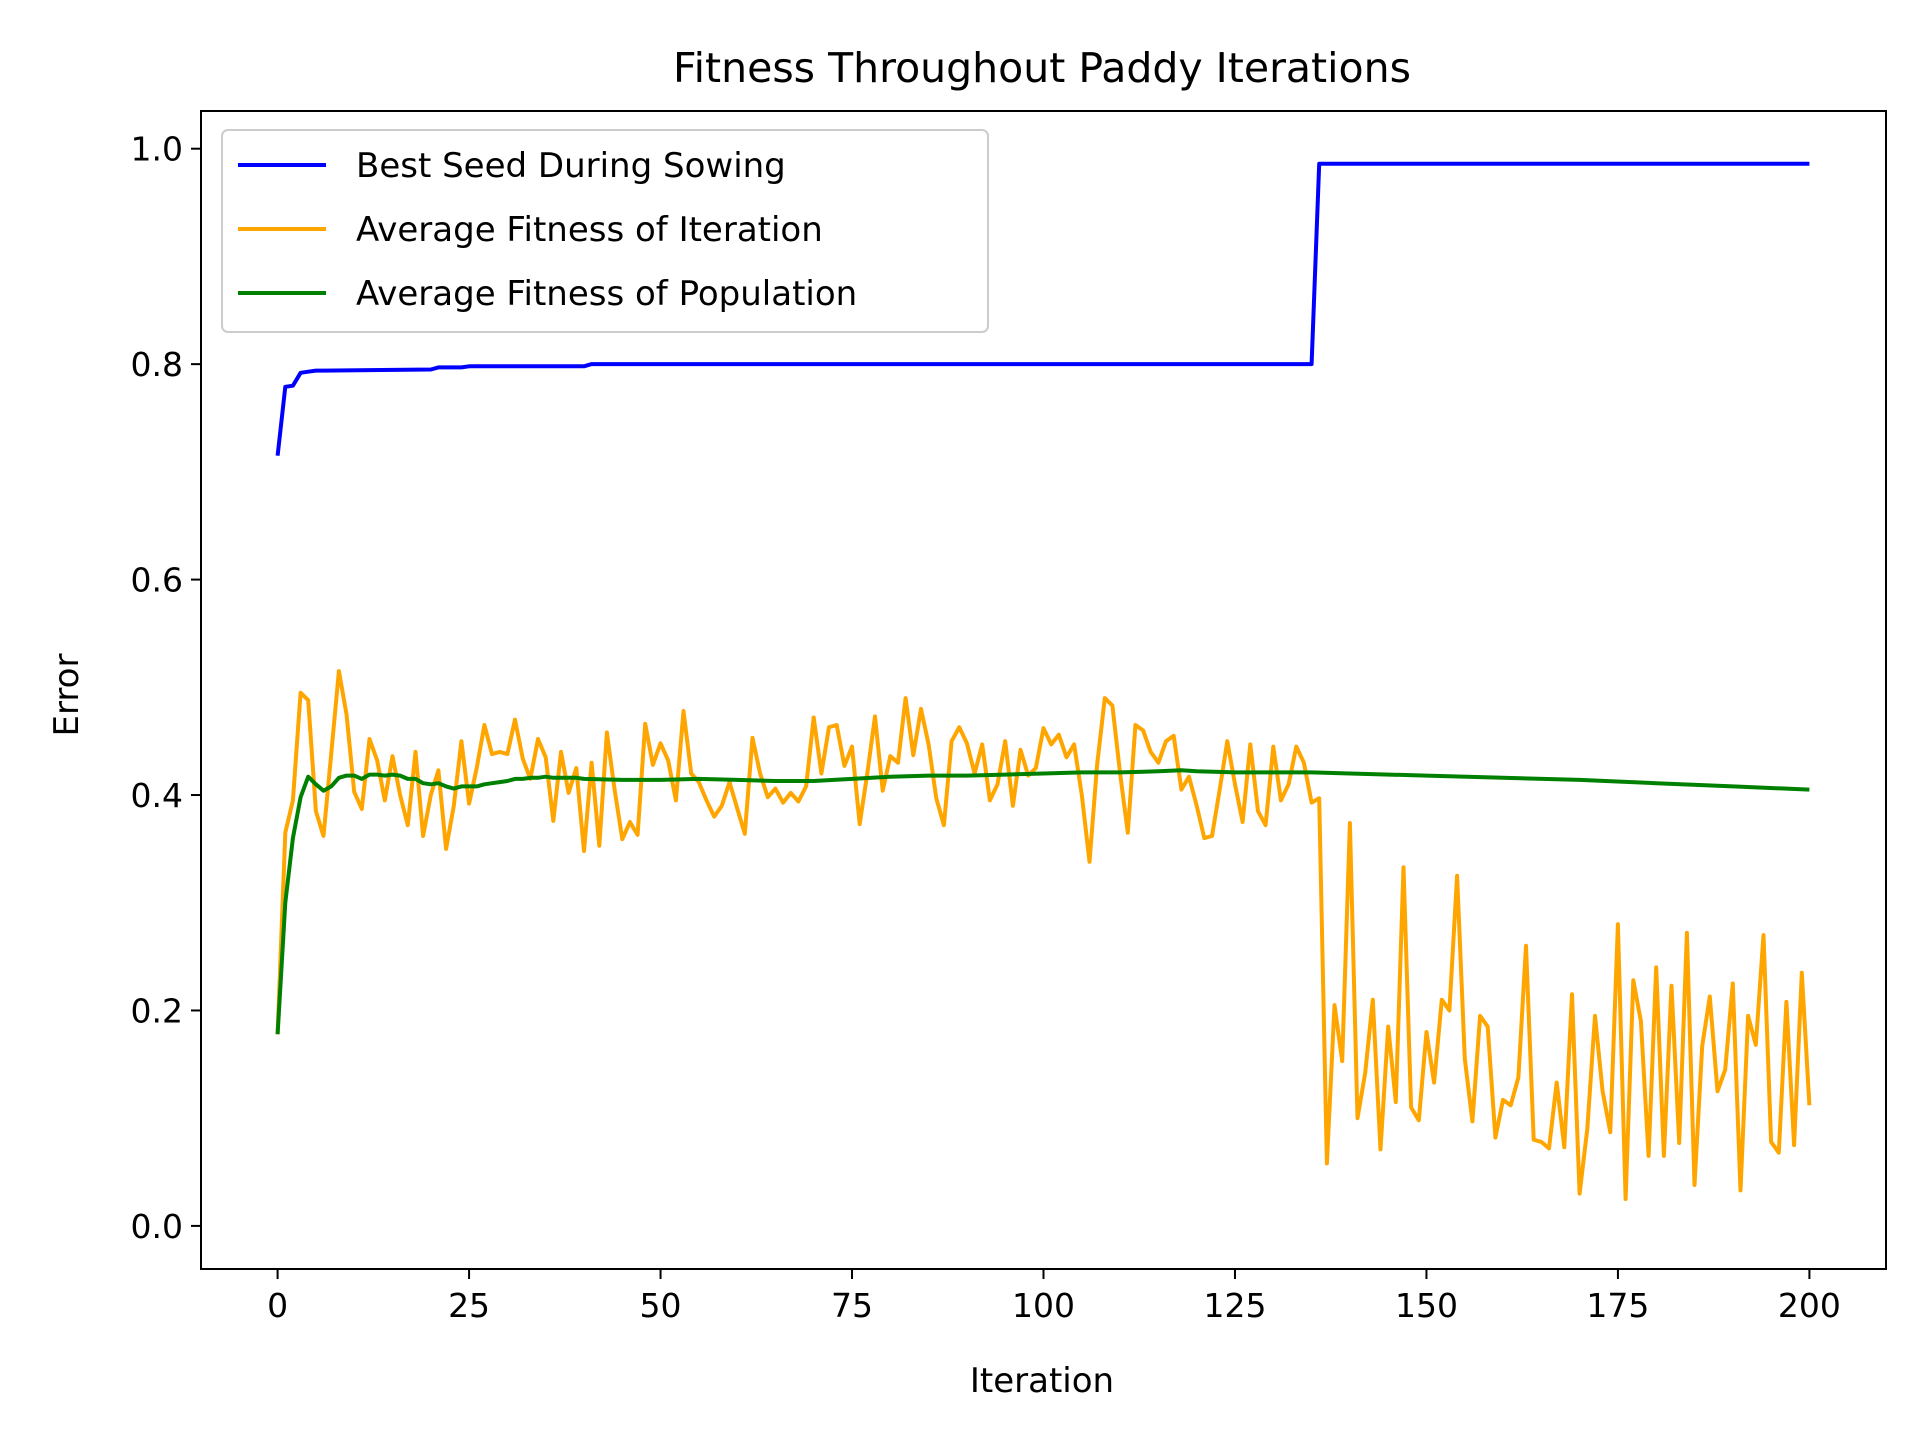 The image size is (1920, 1444). I want to click on x-tick-label: 50, so click(661, 1305).